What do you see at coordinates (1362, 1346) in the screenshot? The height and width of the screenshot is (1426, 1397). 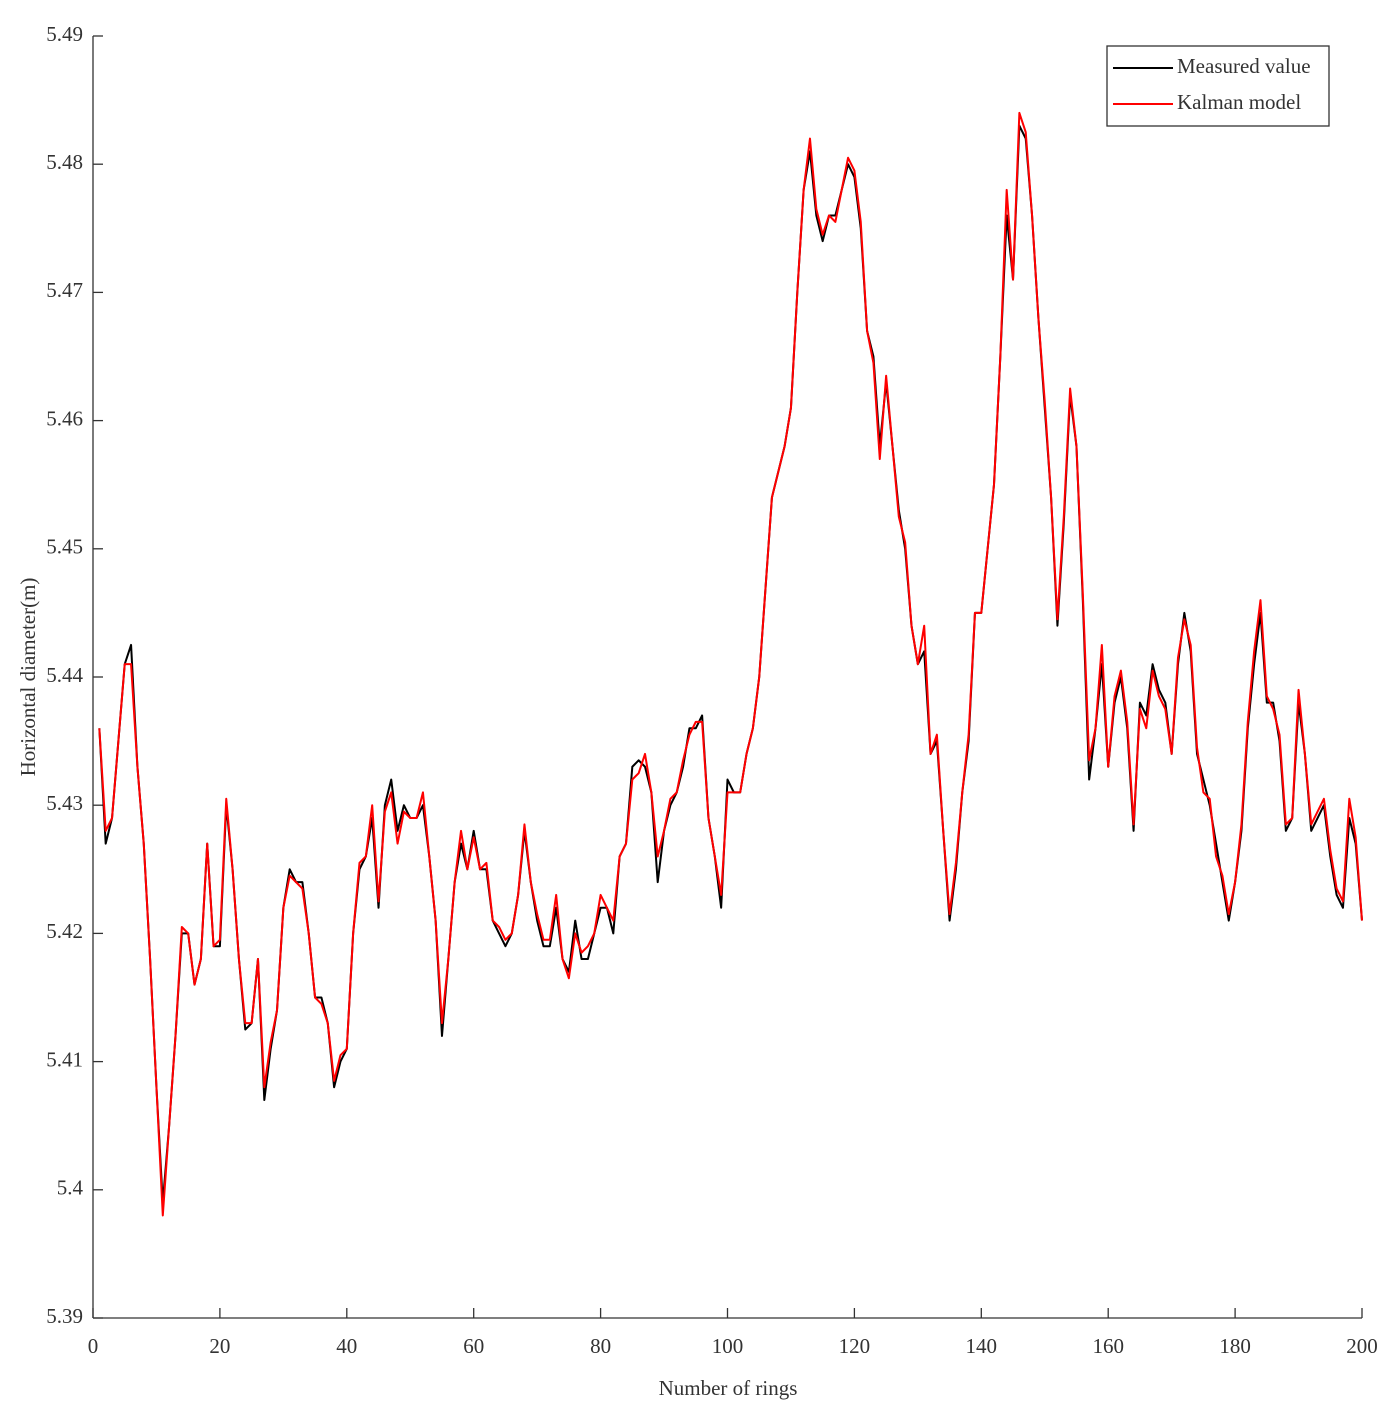 I see `x-tick-label: 200` at bounding box center [1362, 1346].